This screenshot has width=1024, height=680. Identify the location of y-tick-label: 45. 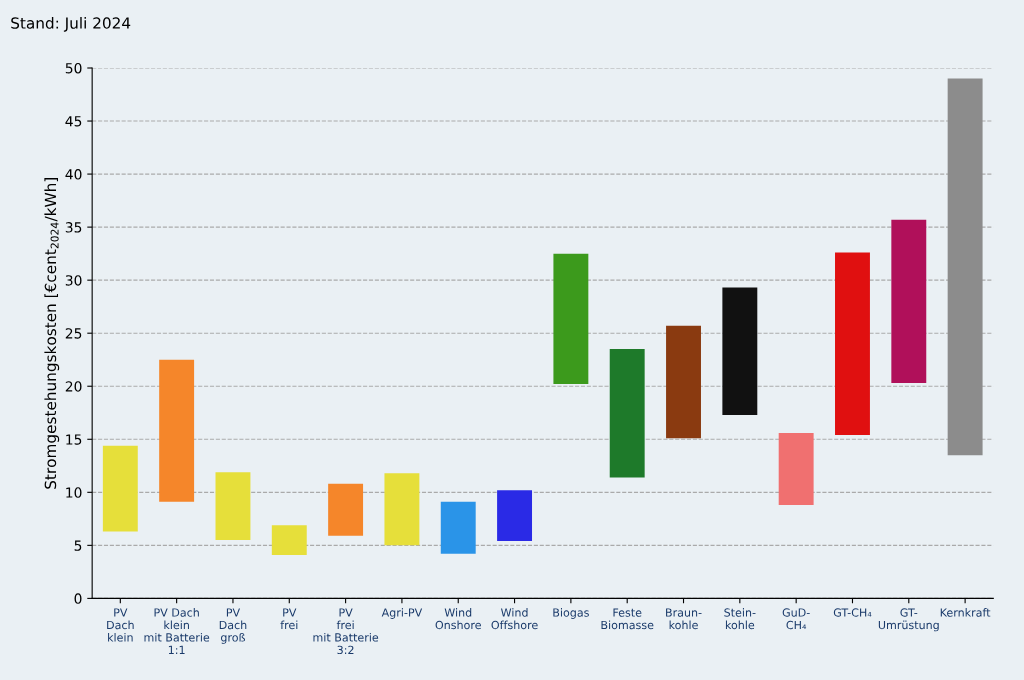
(73, 121).